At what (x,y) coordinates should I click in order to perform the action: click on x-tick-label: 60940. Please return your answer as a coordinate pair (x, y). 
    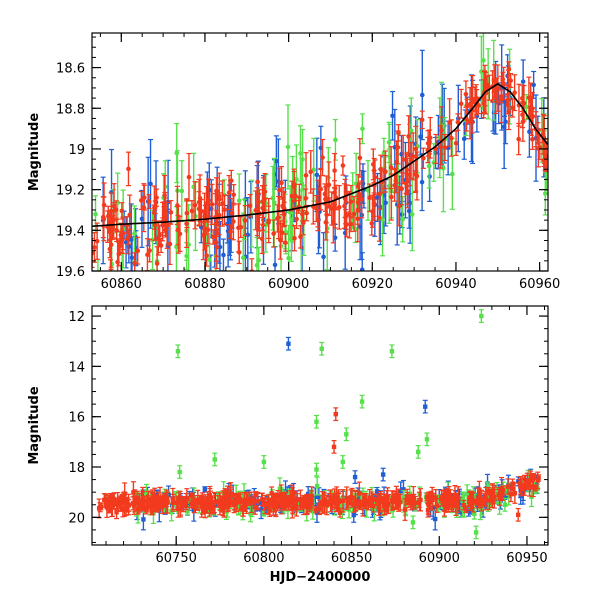
    Looking at the image, I should click on (455, 284).